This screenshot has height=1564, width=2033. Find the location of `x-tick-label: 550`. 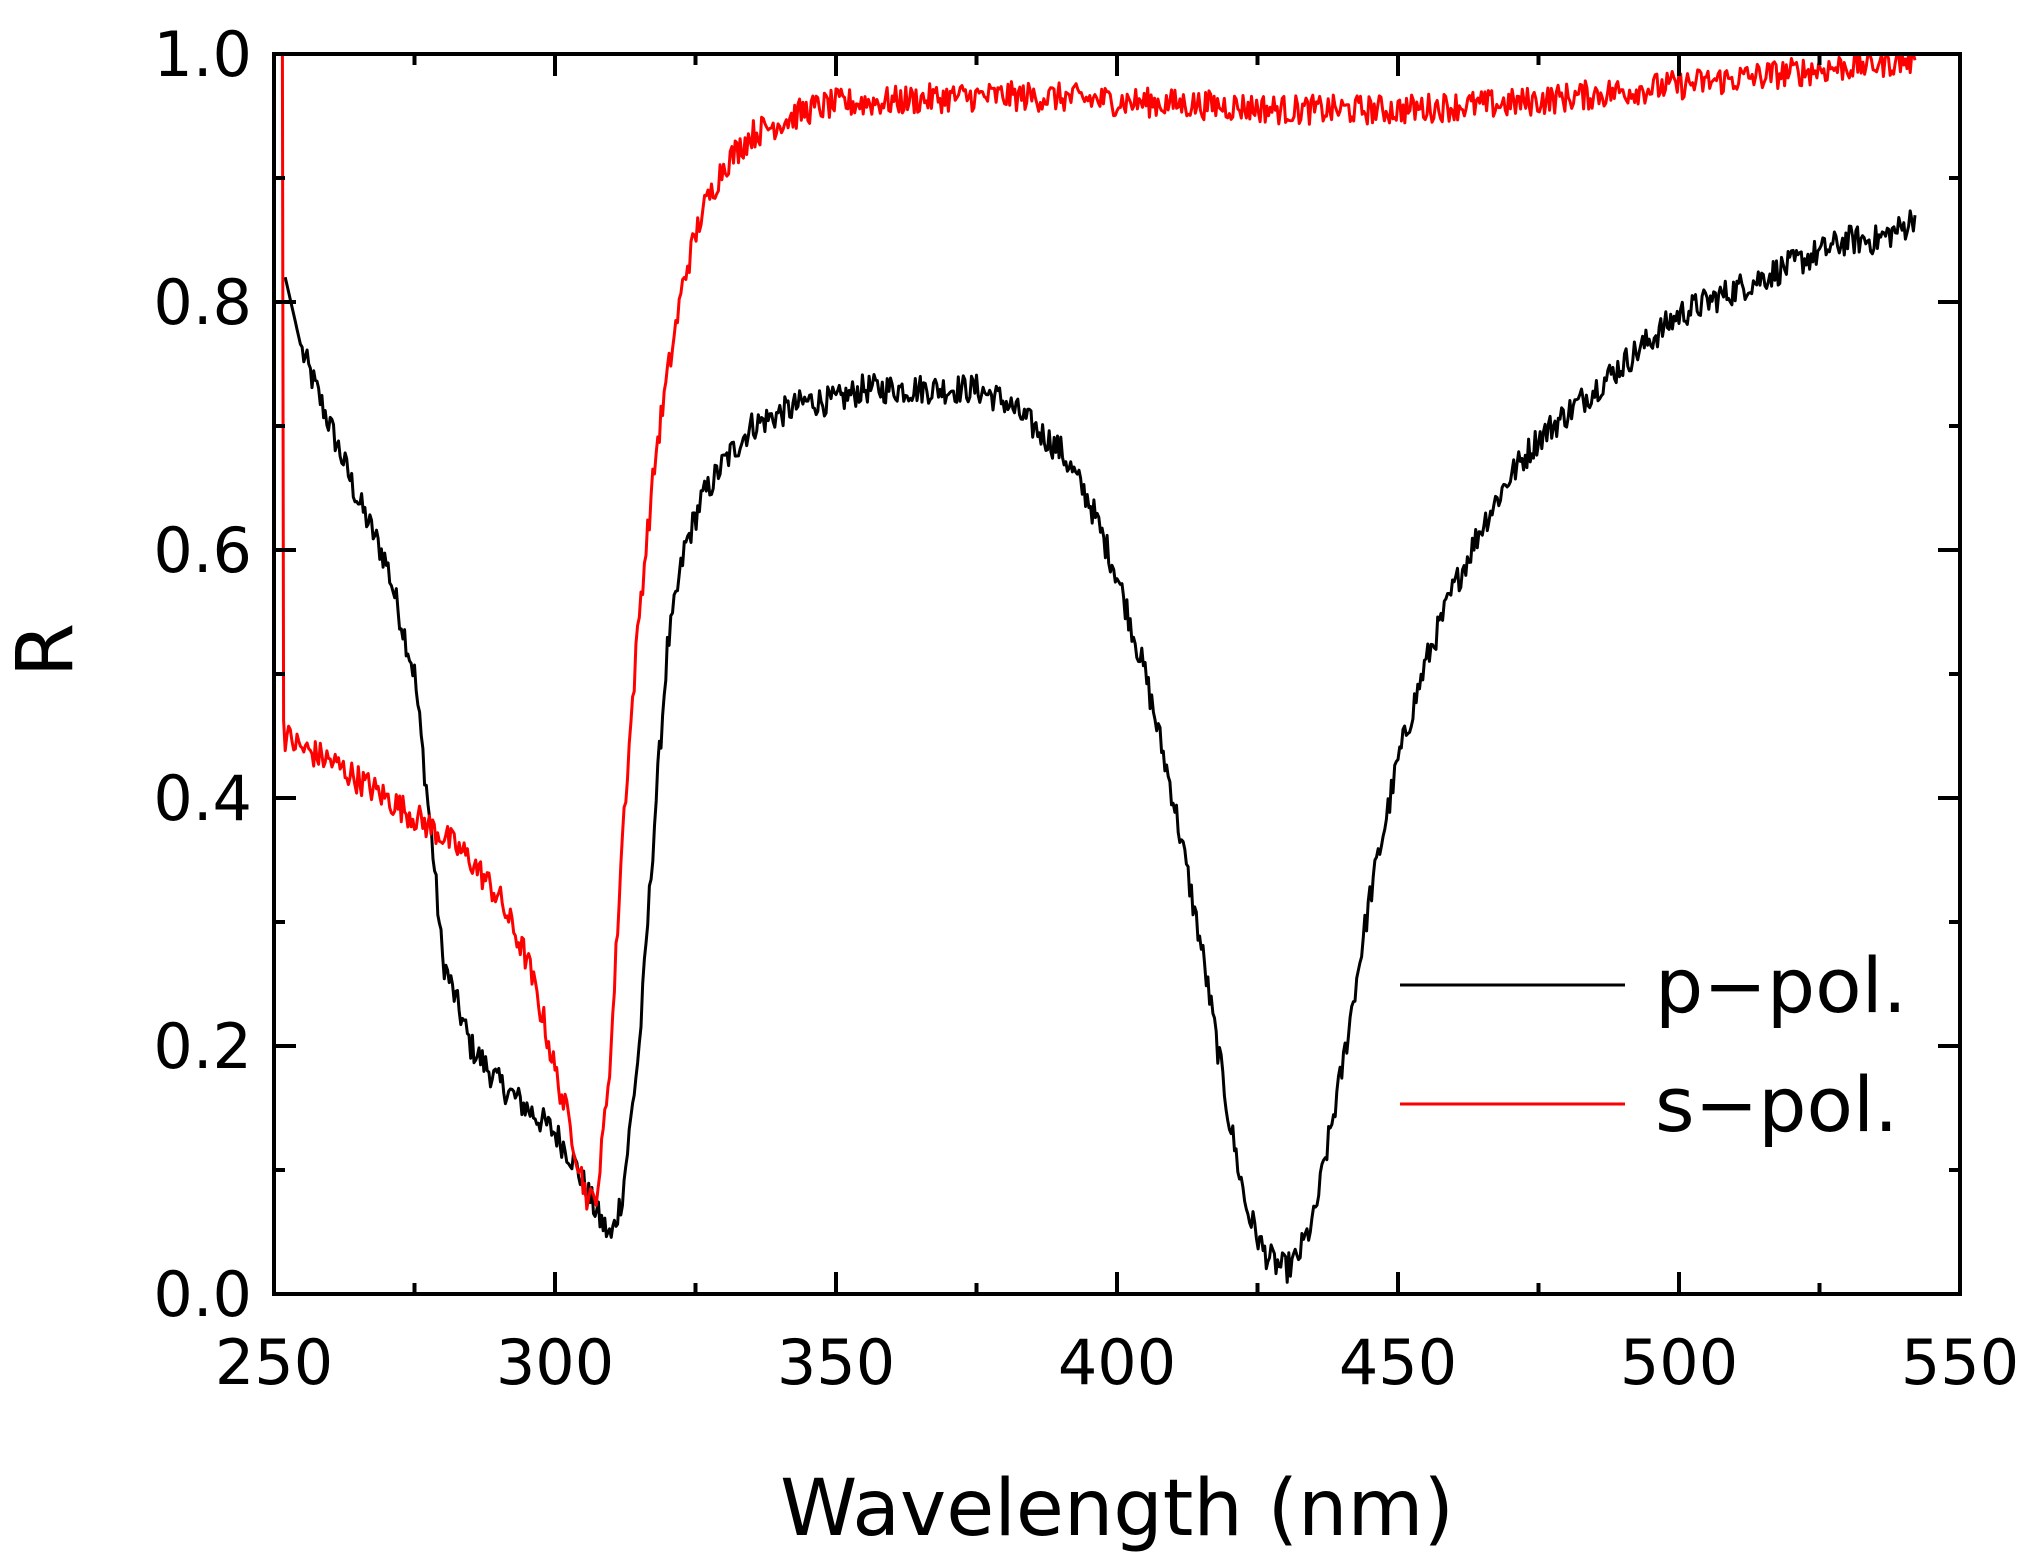

x-tick-label: 550 is located at coordinates (1960, 1362).